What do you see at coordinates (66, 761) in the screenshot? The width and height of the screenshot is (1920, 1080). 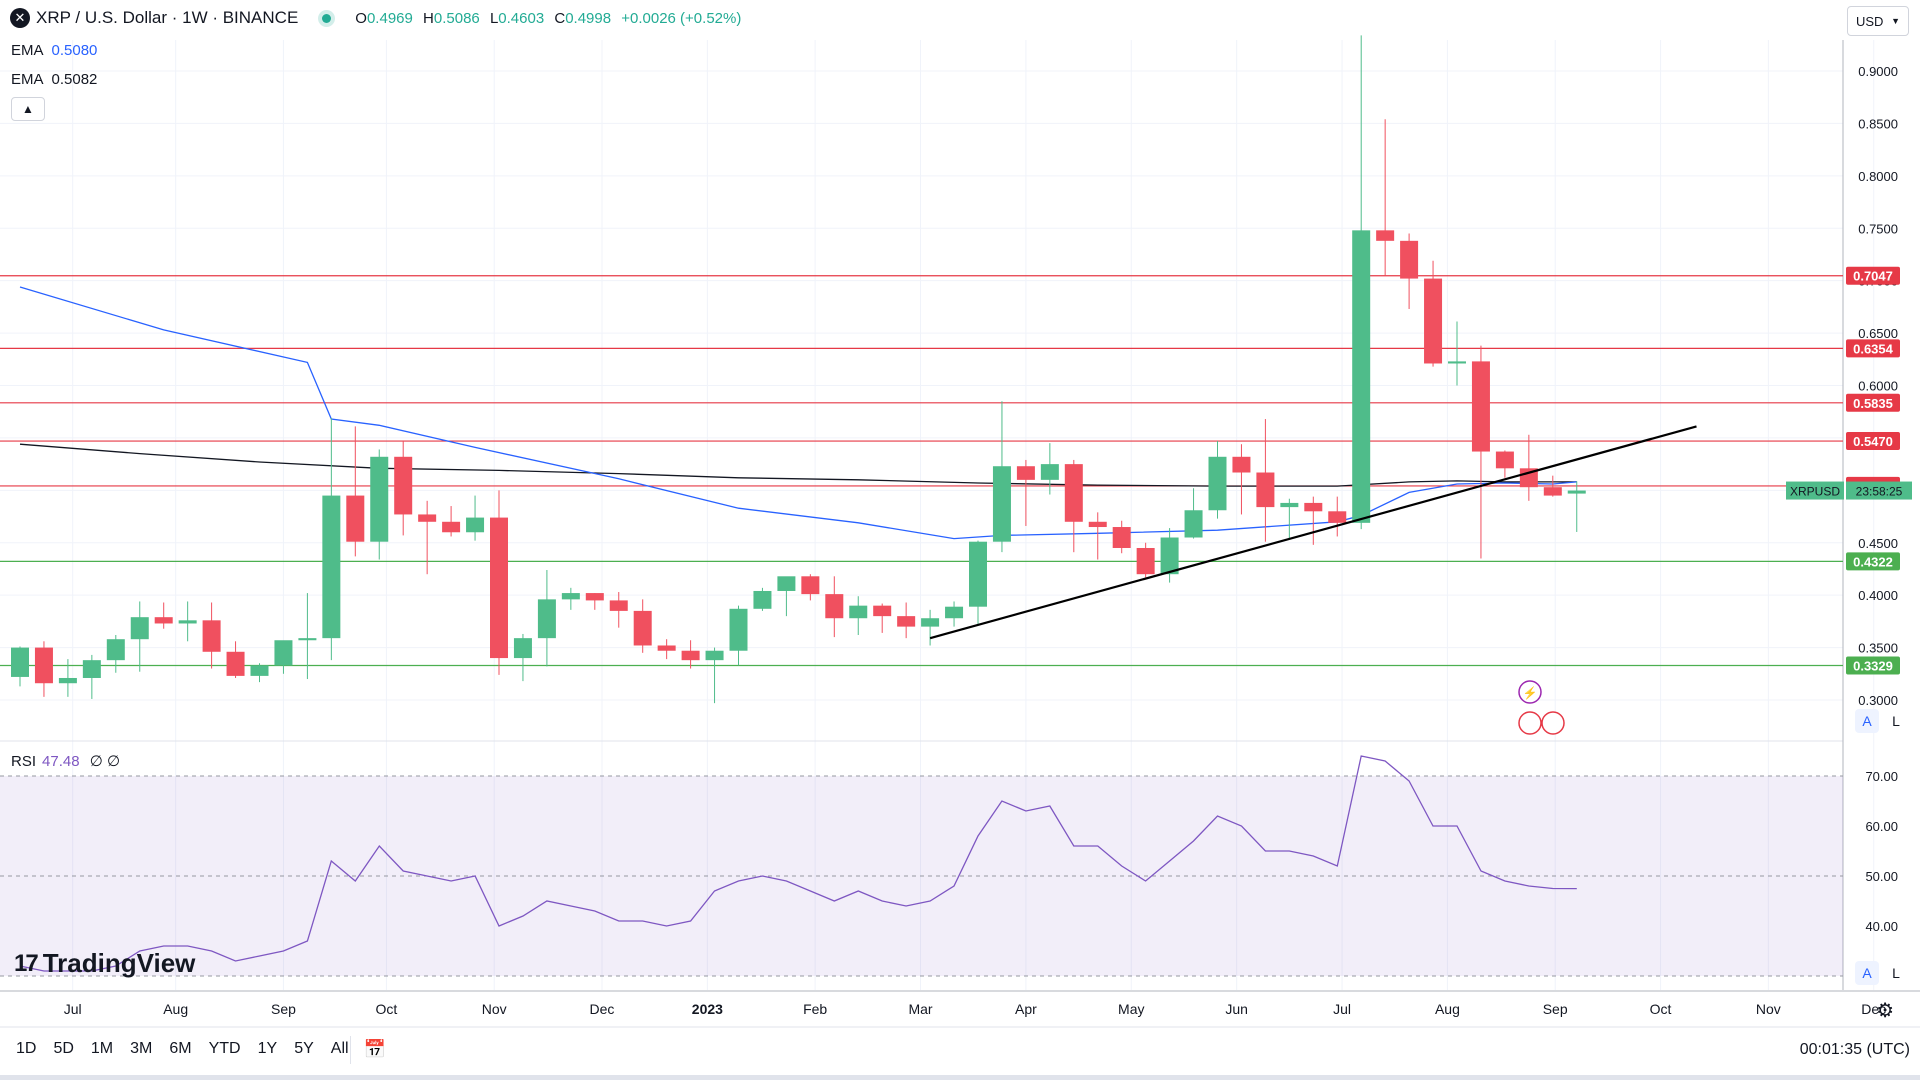 I see `rsi-legend: RSI 47.48 ∅ ∅` at bounding box center [66, 761].